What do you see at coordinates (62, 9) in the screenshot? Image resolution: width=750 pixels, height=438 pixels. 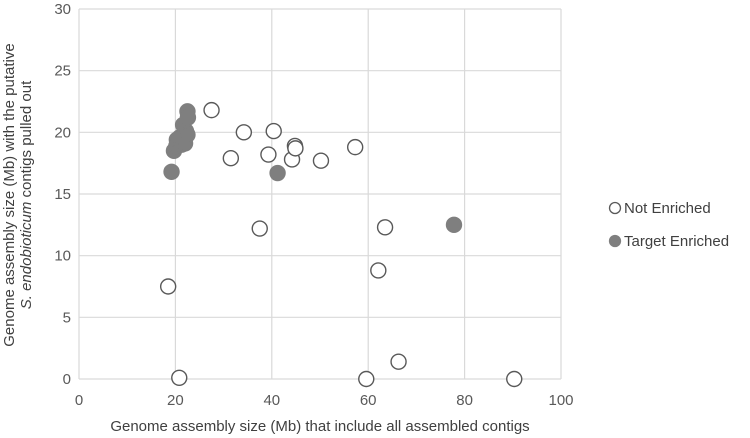 I see `y-tick-label: 30` at bounding box center [62, 9].